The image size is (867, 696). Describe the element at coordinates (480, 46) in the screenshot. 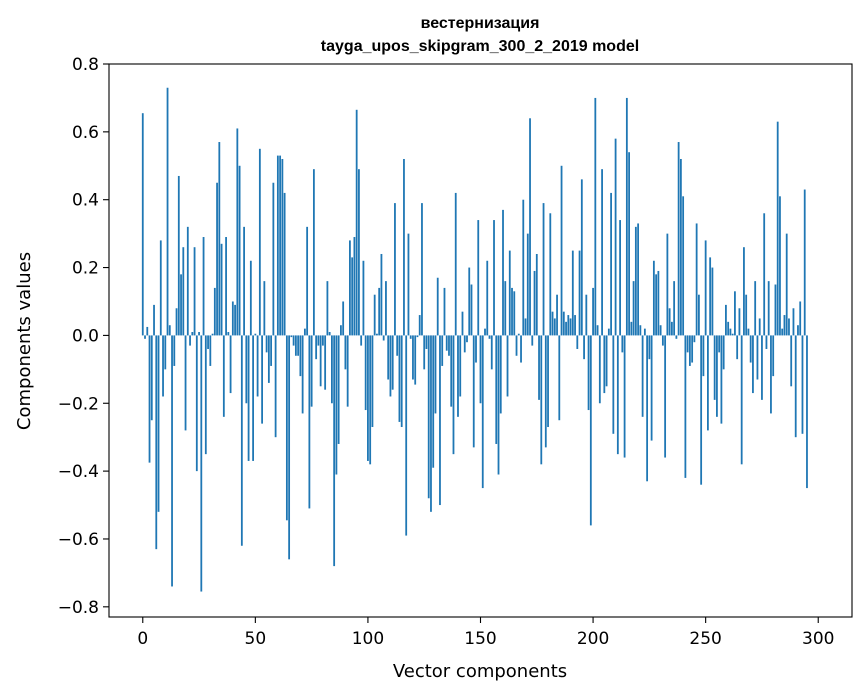

I see `chart-subtitle: tayga_upos_skipgram_300_2_2019 model` at that location.